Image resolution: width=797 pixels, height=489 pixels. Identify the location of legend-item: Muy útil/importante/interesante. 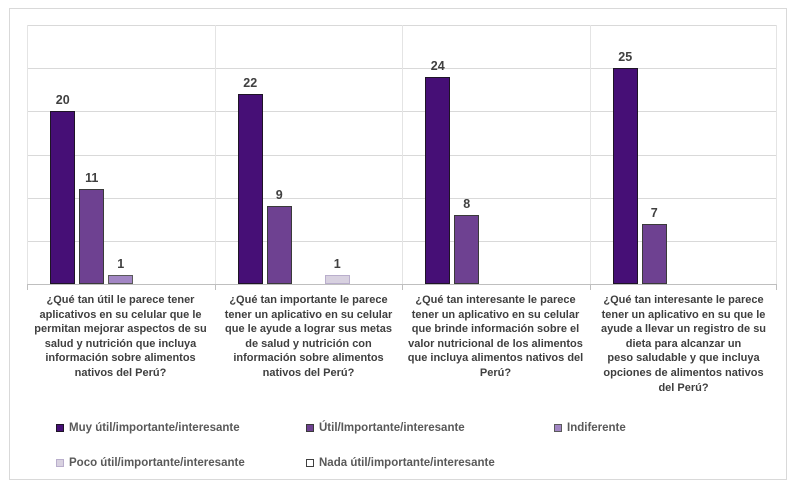
(148, 428).